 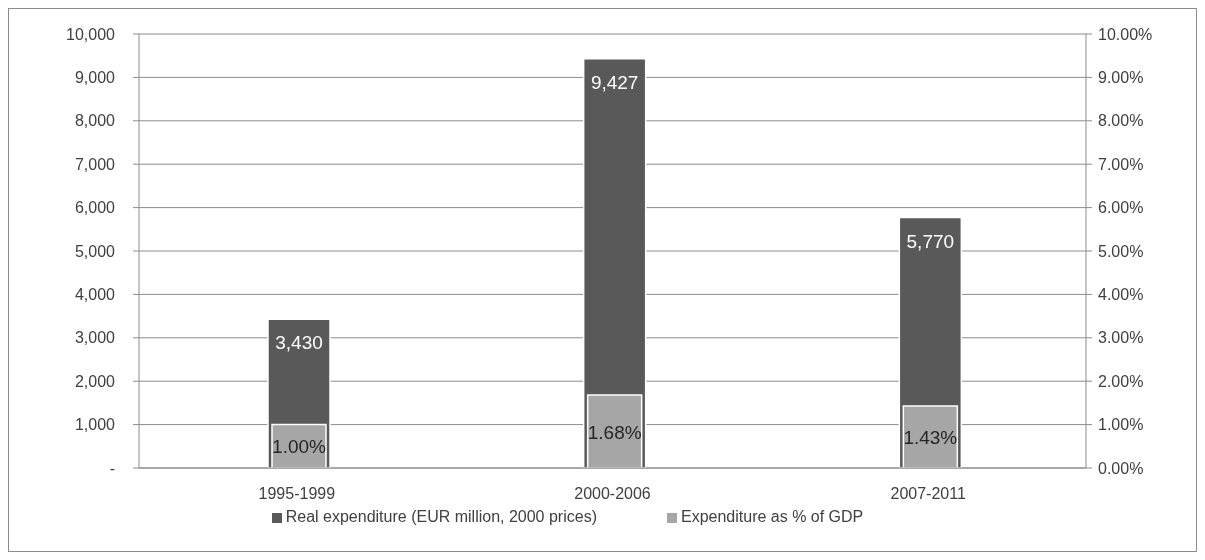 What do you see at coordinates (614, 432) in the screenshot?
I see `data-label: 1.68%` at bounding box center [614, 432].